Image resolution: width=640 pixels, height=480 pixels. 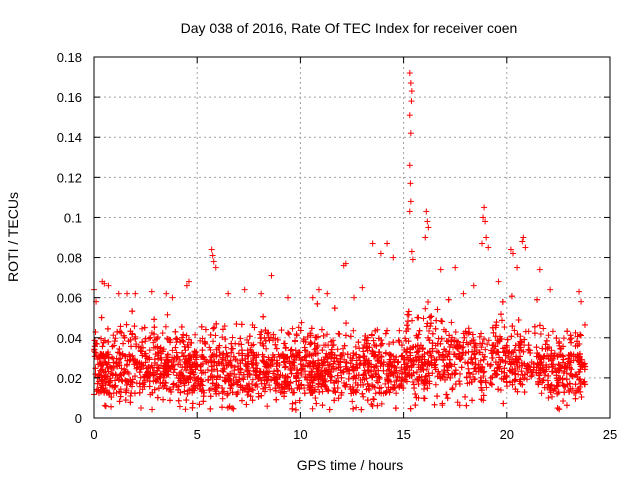 What do you see at coordinates (69, 137) in the screenshot?
I see `y-tick-label: 0.14` at bounding box center [69, 137].